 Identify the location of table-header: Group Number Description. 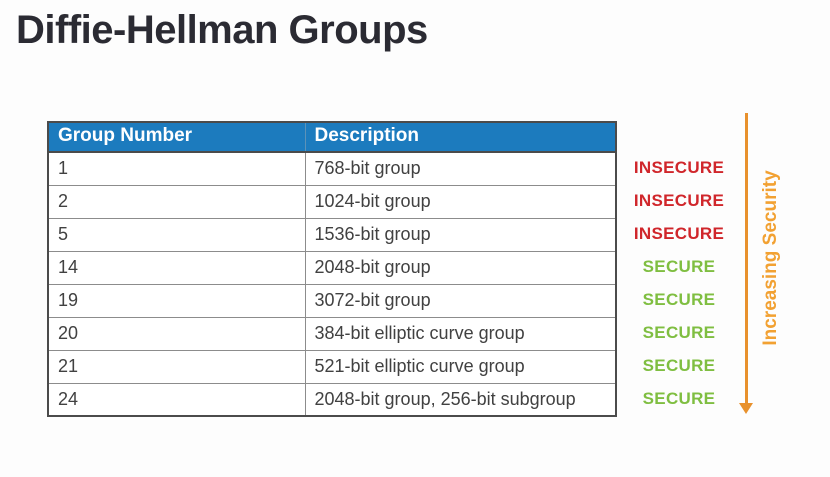
(332, 137).